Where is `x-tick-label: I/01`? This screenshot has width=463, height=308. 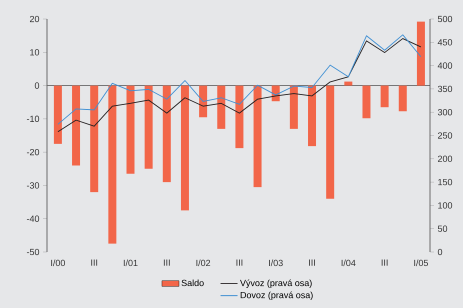 x-tick-label: I/01 is located at coordinates (131, 263).